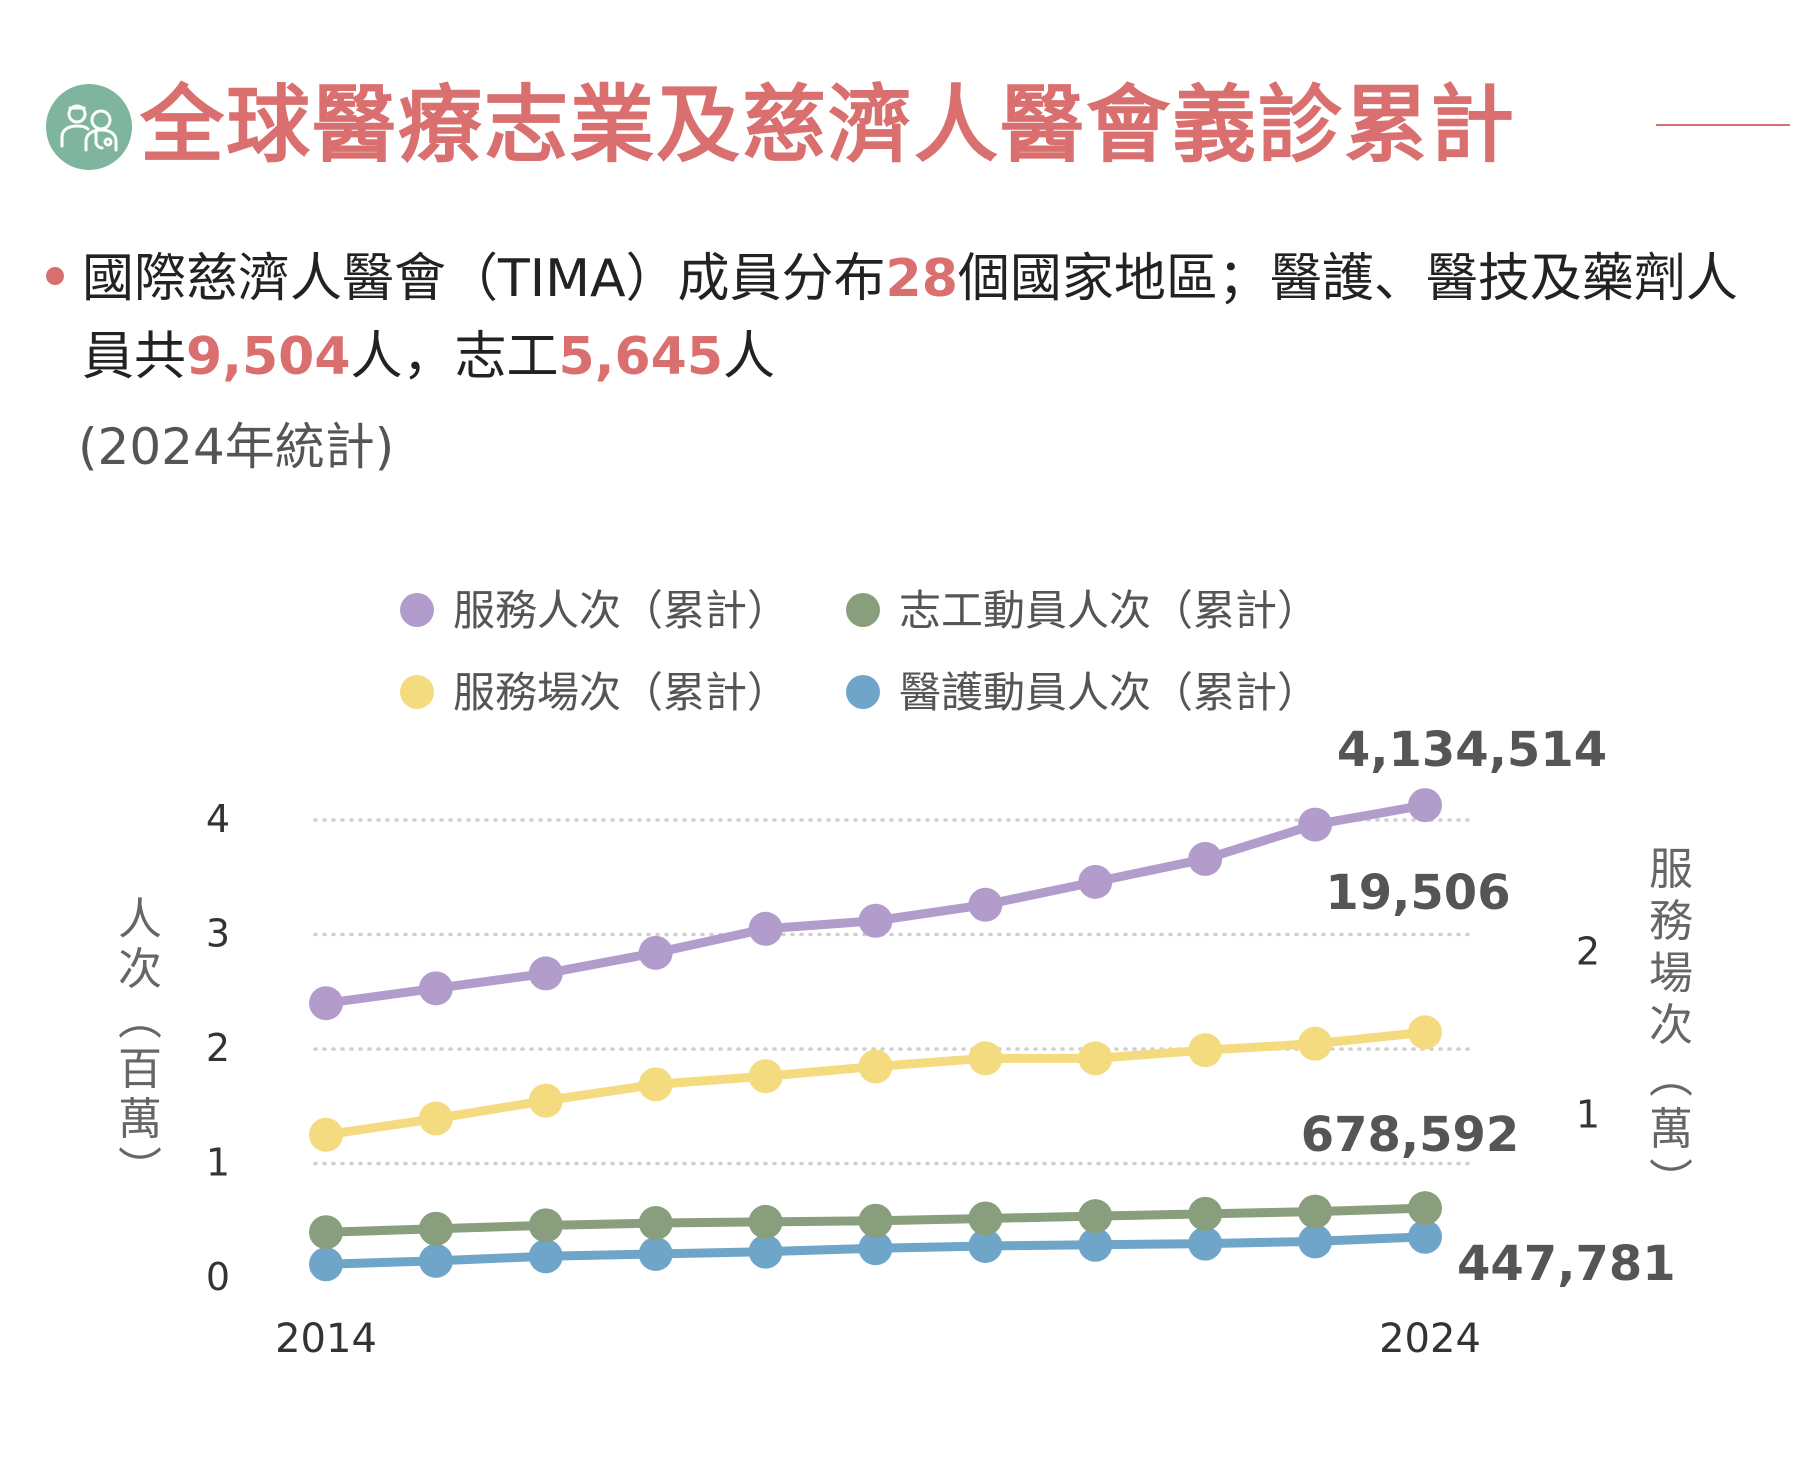 The image size is (1800, 1473). What do you see at coordinates (640, 357) in the screenshot?
I see `volunteers-count: 5,645` at bounding box center [640, 357].